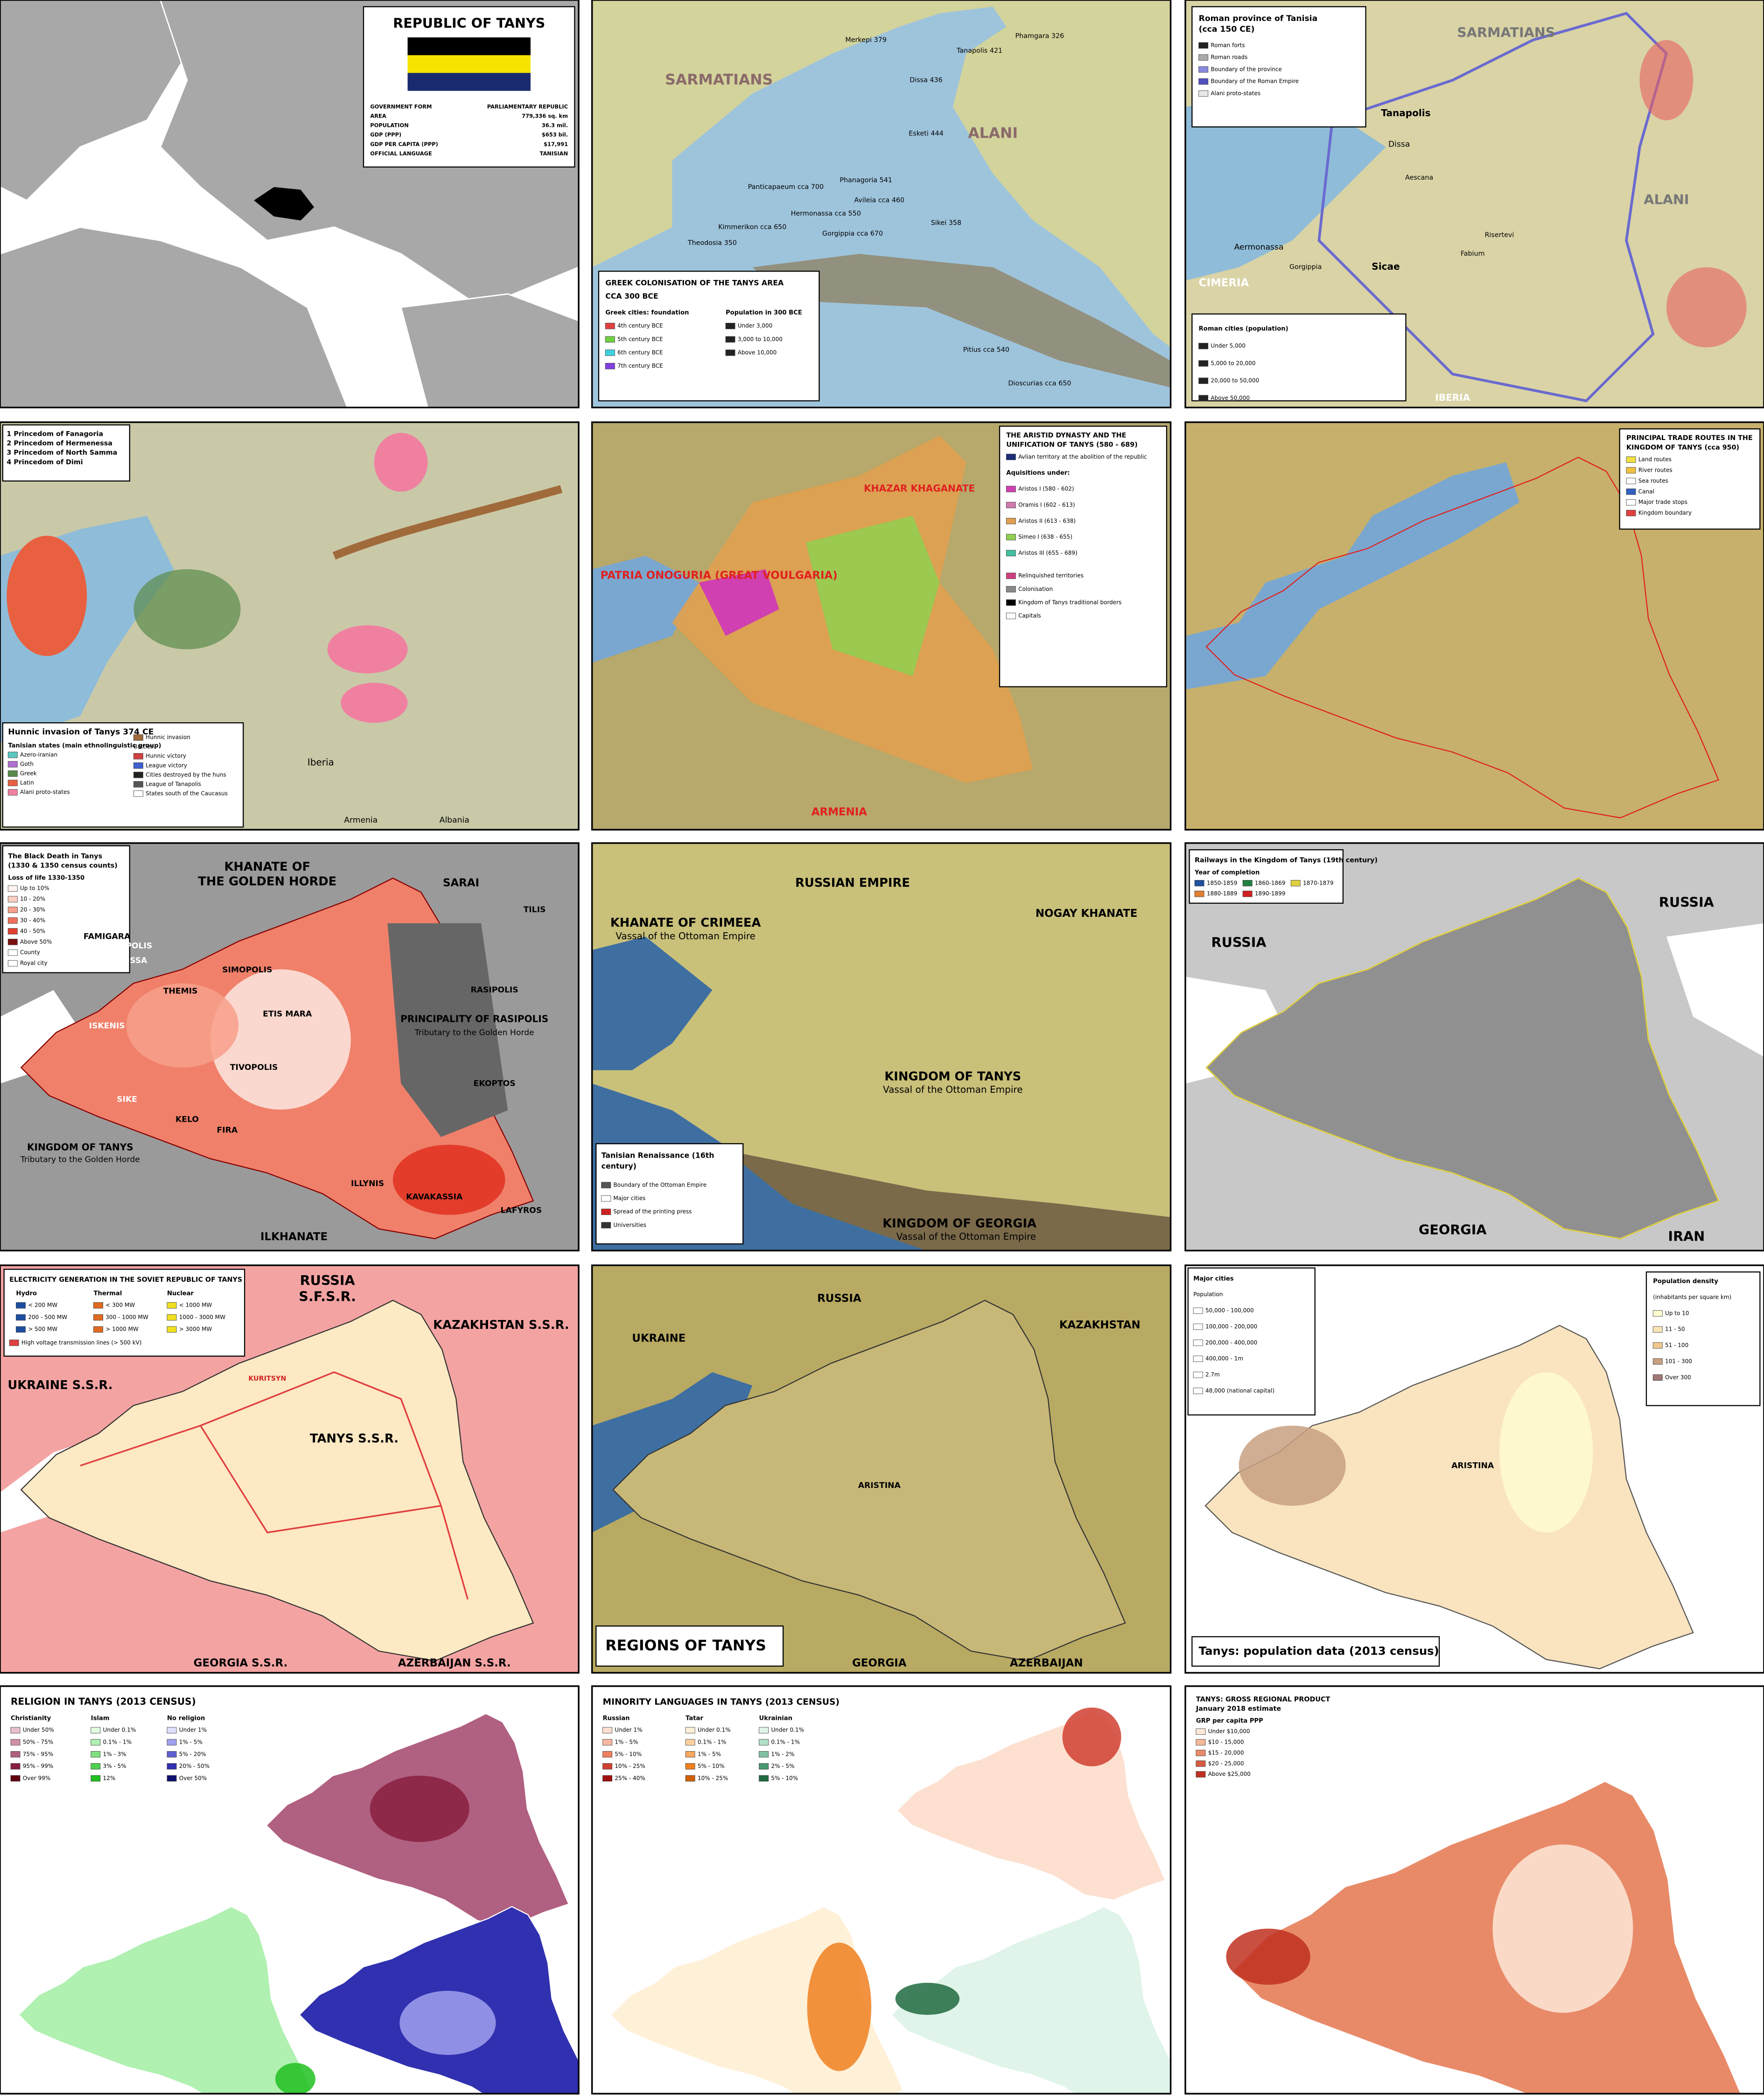  What do you see at coordinates (1226, 1763) in the screenshot?
I see `legend-label: $20 - 25,000` at bounding box center [1226, 1763].